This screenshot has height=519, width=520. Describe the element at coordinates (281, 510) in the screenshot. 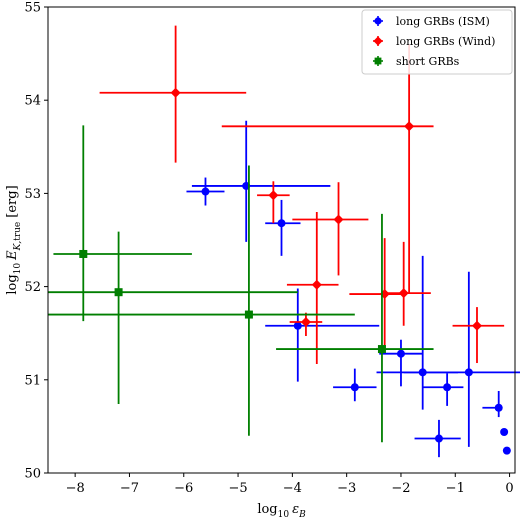

I see `x-axis-label: log10 εB` at that location.